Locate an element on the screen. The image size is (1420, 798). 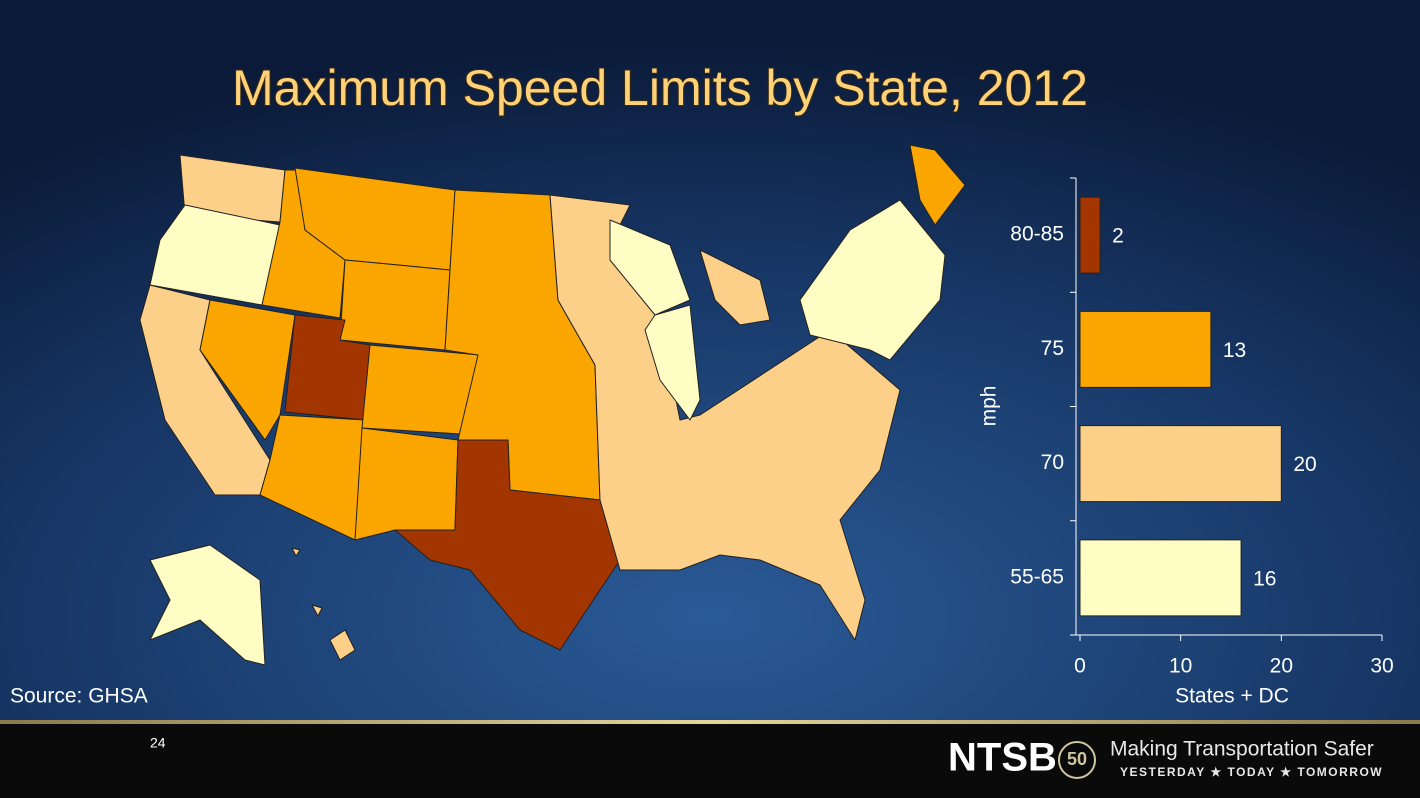
y-tick-label: 80-85 is located at coordinates (1037, 234).